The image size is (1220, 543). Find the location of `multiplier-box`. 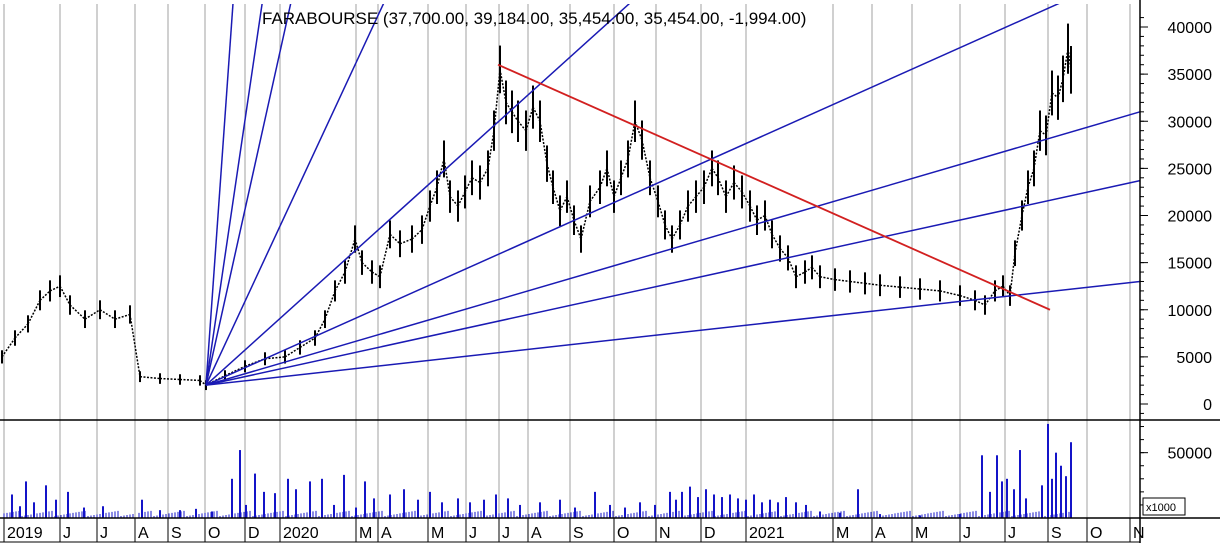

multiplier-box is located at coordinates (1164, 506).